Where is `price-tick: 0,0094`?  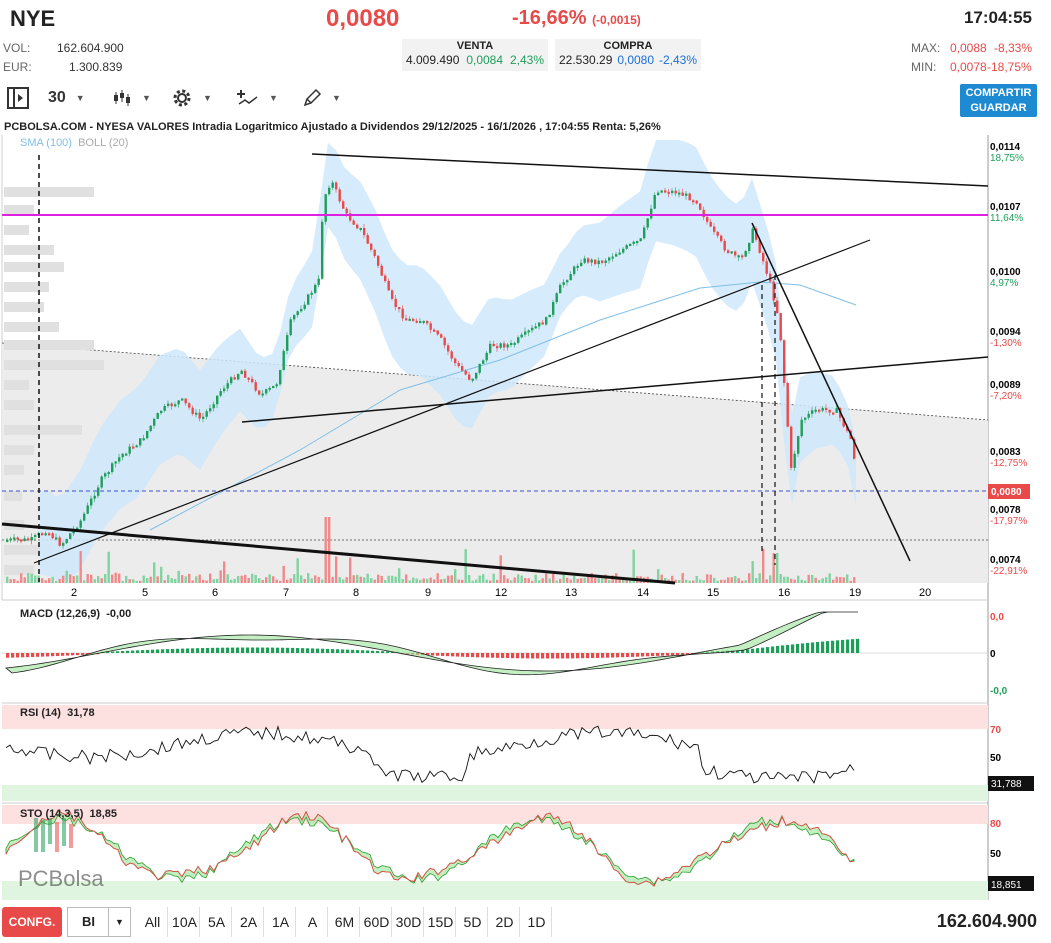
price-tick: 0,0094 is located at coordinates (1005, 332).